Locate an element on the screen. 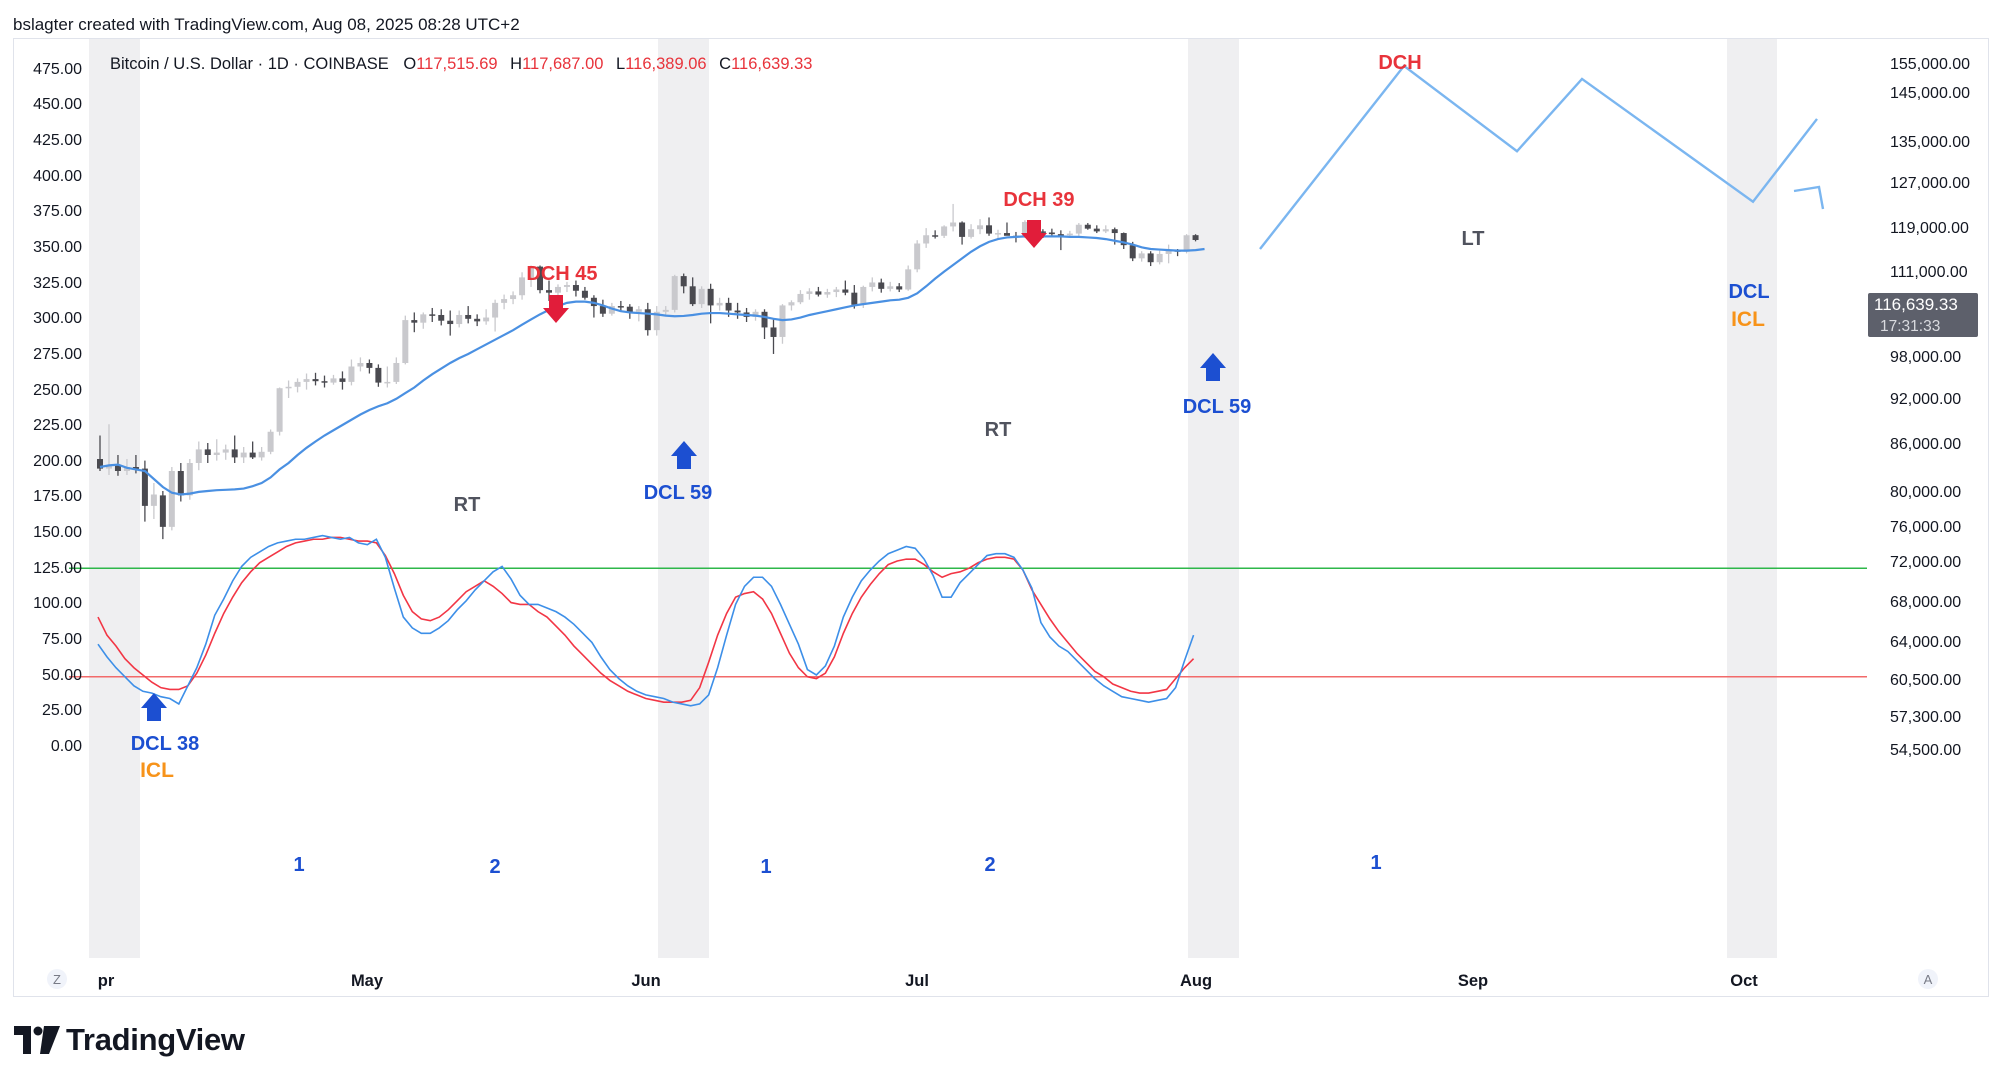 The height and width of the screenshot is (1081, 2000). time-axis-tick: Oct is located at coordinates (1744, 981).